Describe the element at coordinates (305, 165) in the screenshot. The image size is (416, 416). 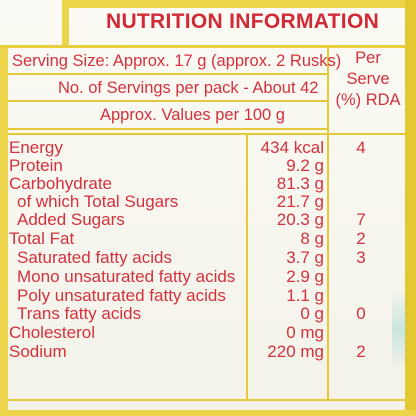
I see `nutrient-value: 9.2 g` at that location.